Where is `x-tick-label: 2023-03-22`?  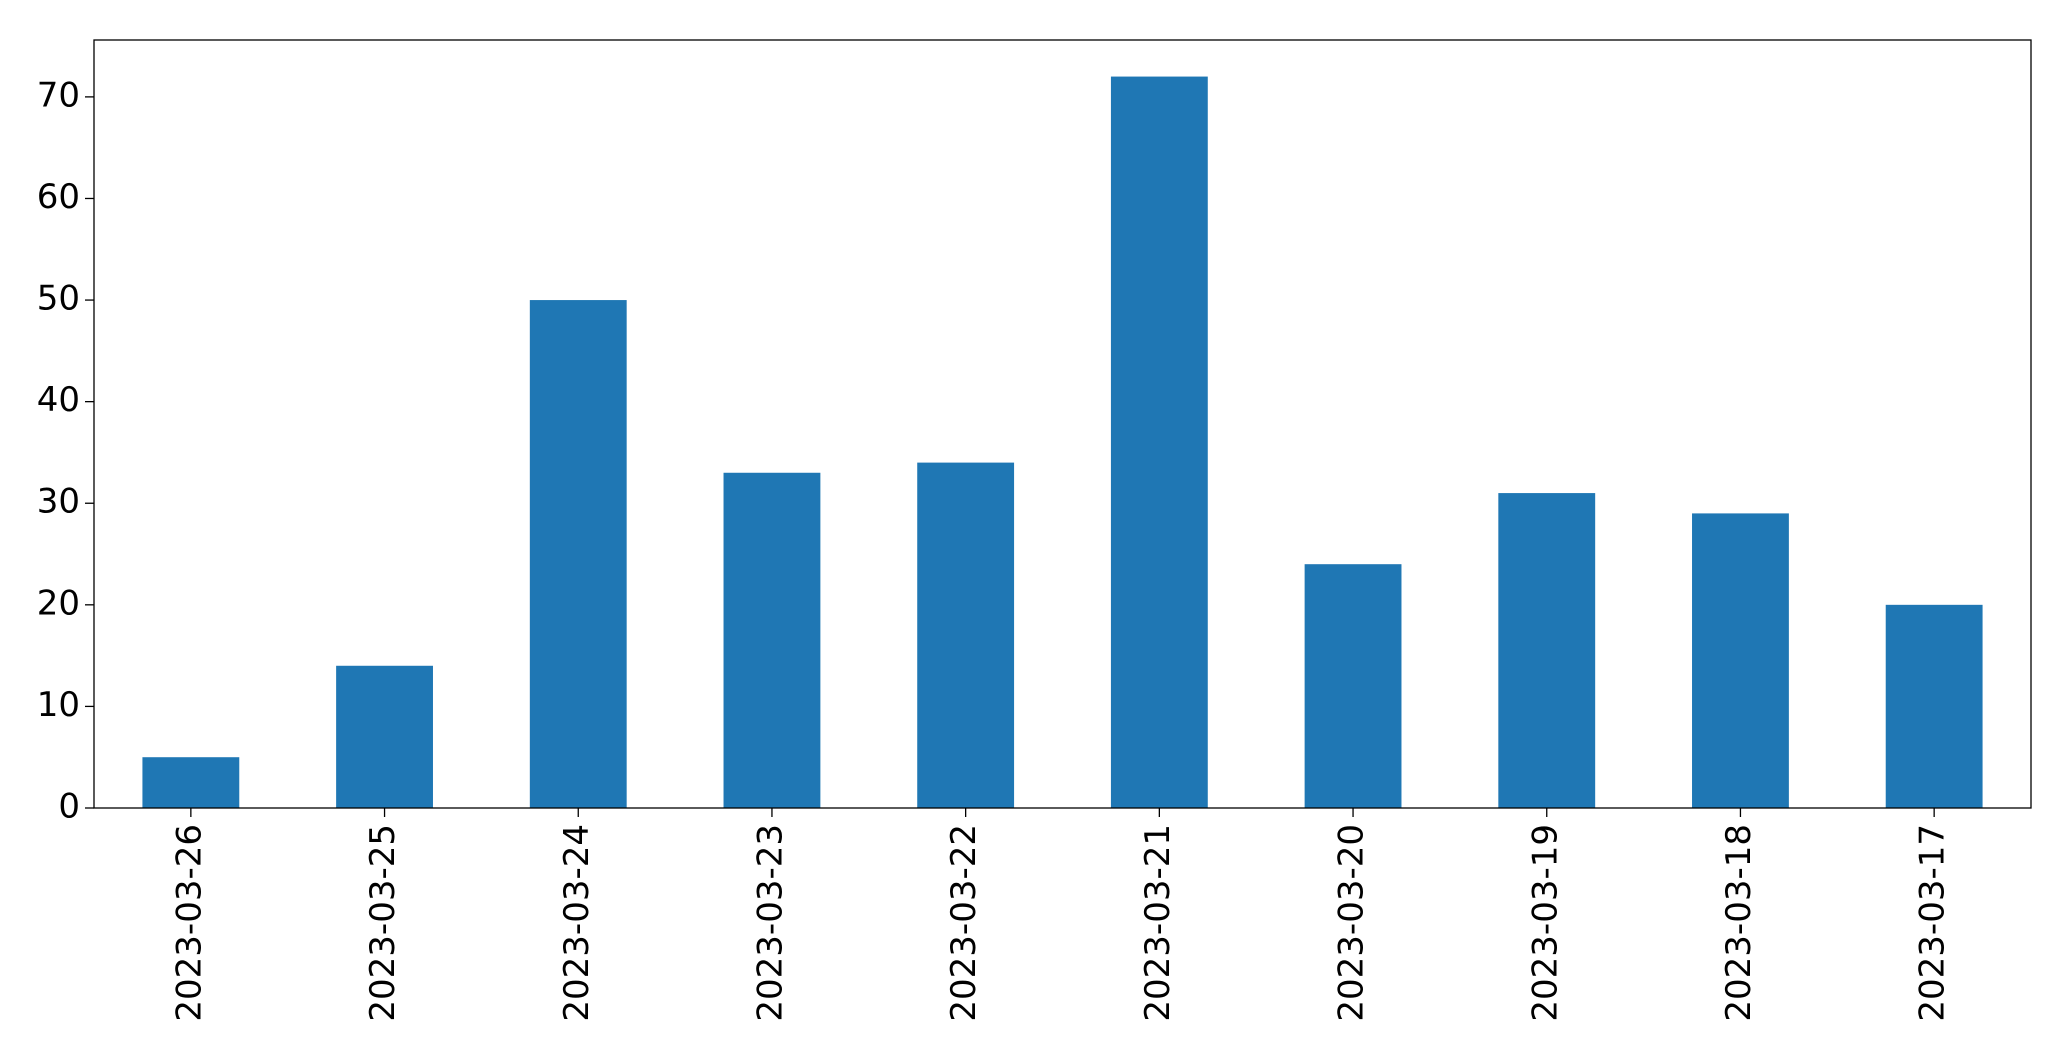 x-tick-label: 2023-03-22 is located at coordinates (964, 923).